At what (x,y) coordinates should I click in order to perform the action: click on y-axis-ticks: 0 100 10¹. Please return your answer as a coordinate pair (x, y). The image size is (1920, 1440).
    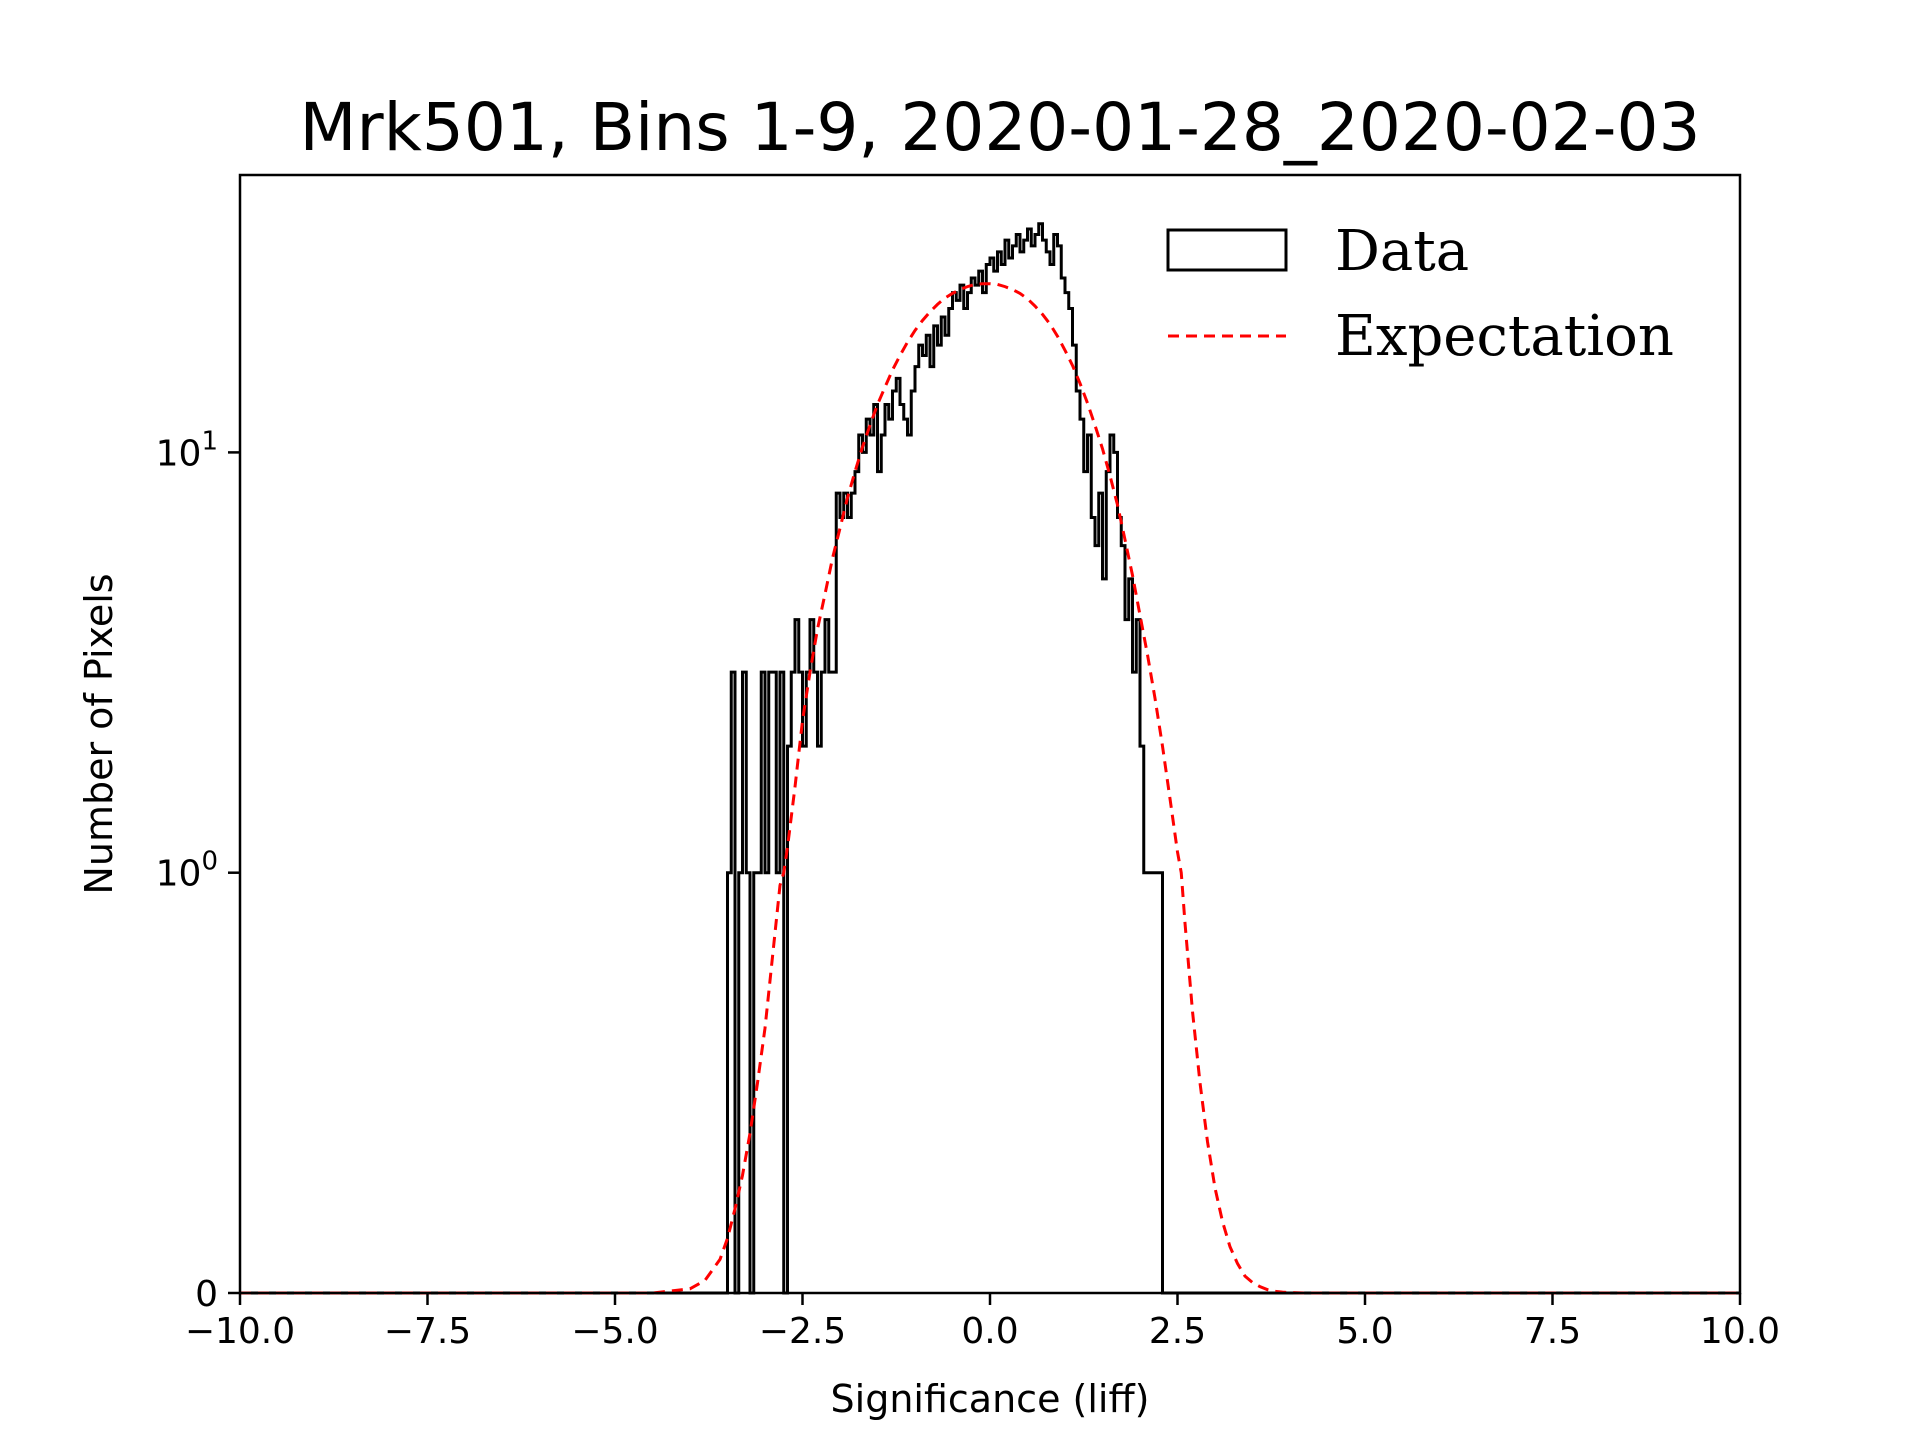
    Looking at the image, I should click on (198, 870).